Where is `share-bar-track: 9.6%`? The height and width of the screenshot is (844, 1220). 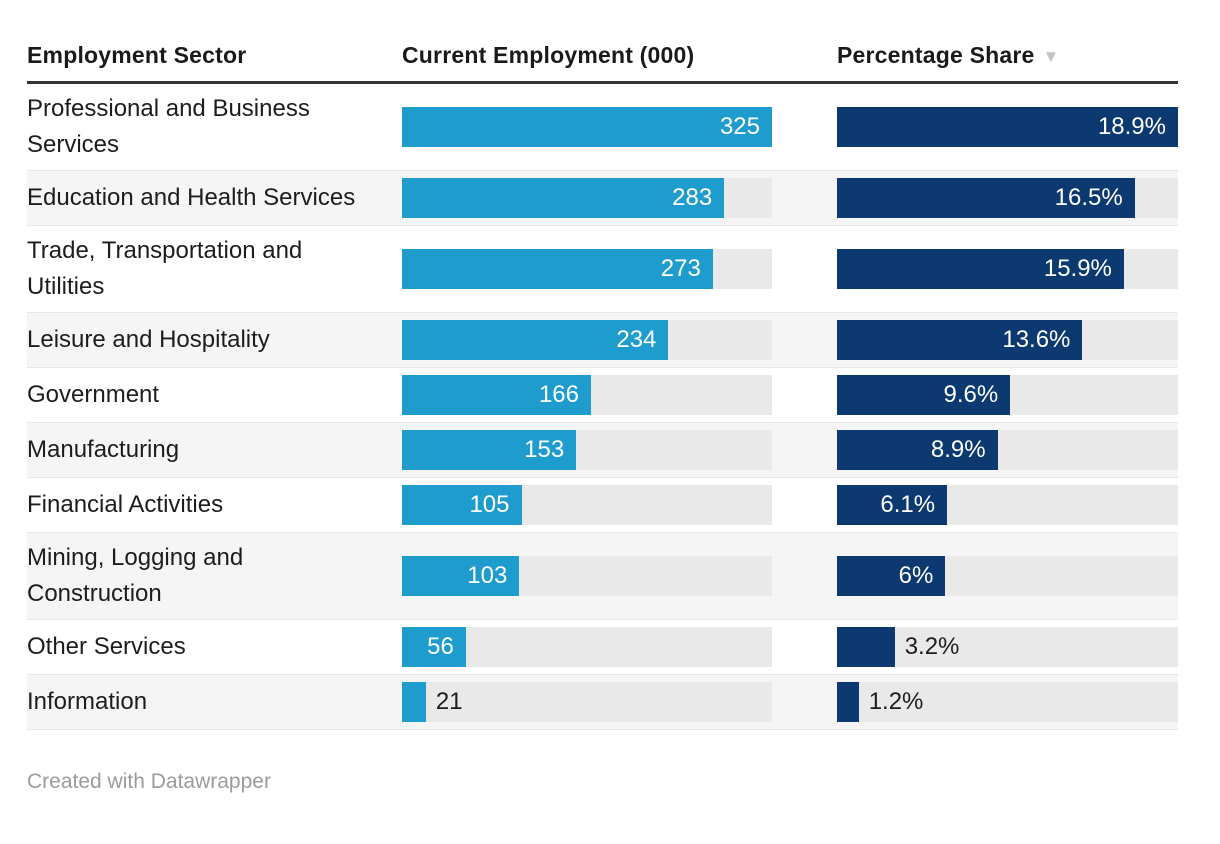
share-bar-track: 9.6% is located at coordinates (1007, 395).